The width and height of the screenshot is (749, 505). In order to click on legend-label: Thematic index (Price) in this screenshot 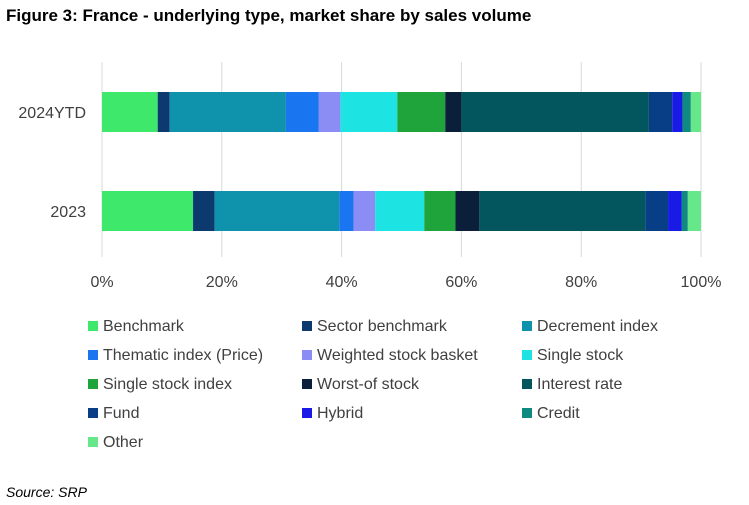, I will do `click(183, 355)`.